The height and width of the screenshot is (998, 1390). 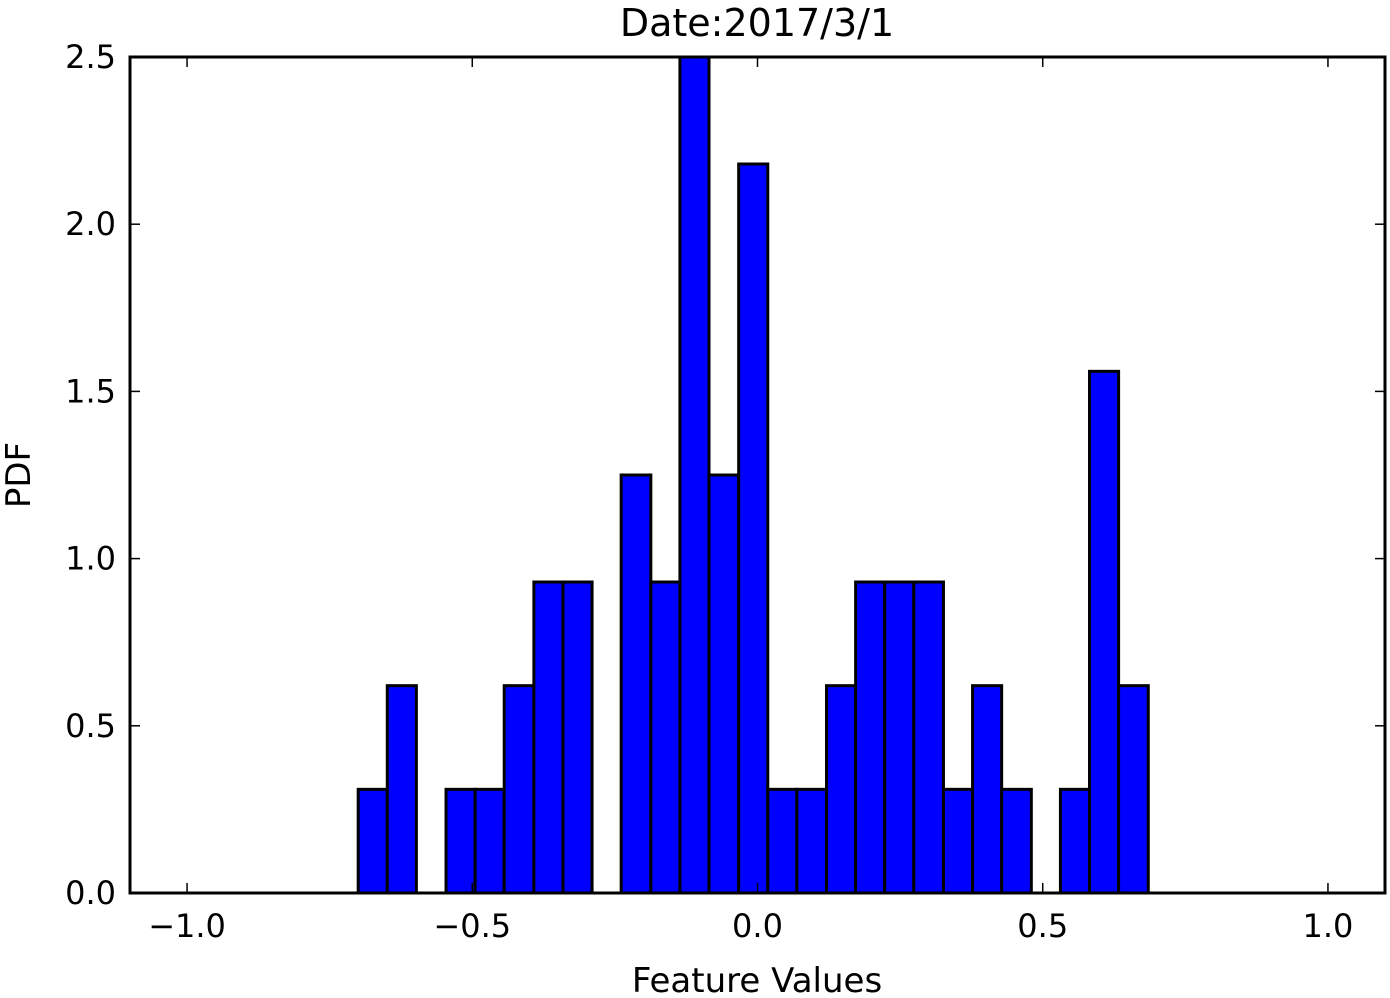 I want to click on y-tick-label: 0.0, so click(x=90, y=893).